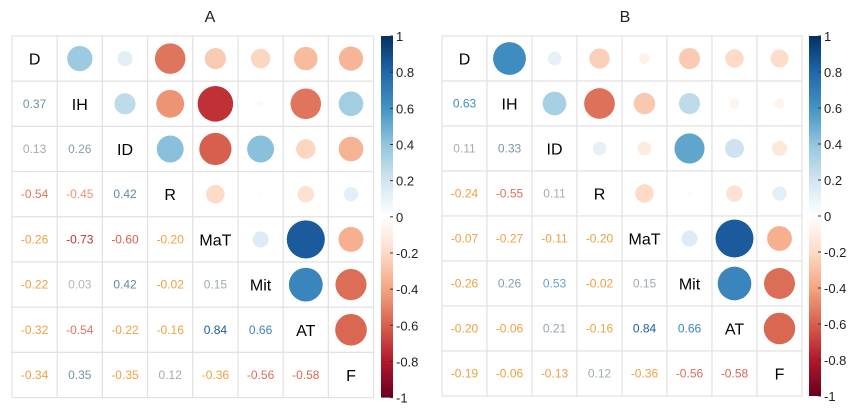 Image resolution: width=864 pixels, height=412 pixels. What do you see at coordinates (555, 374) in the screenshot?
I see `correlation-value: -0.13` at bounding box center [555, 374].